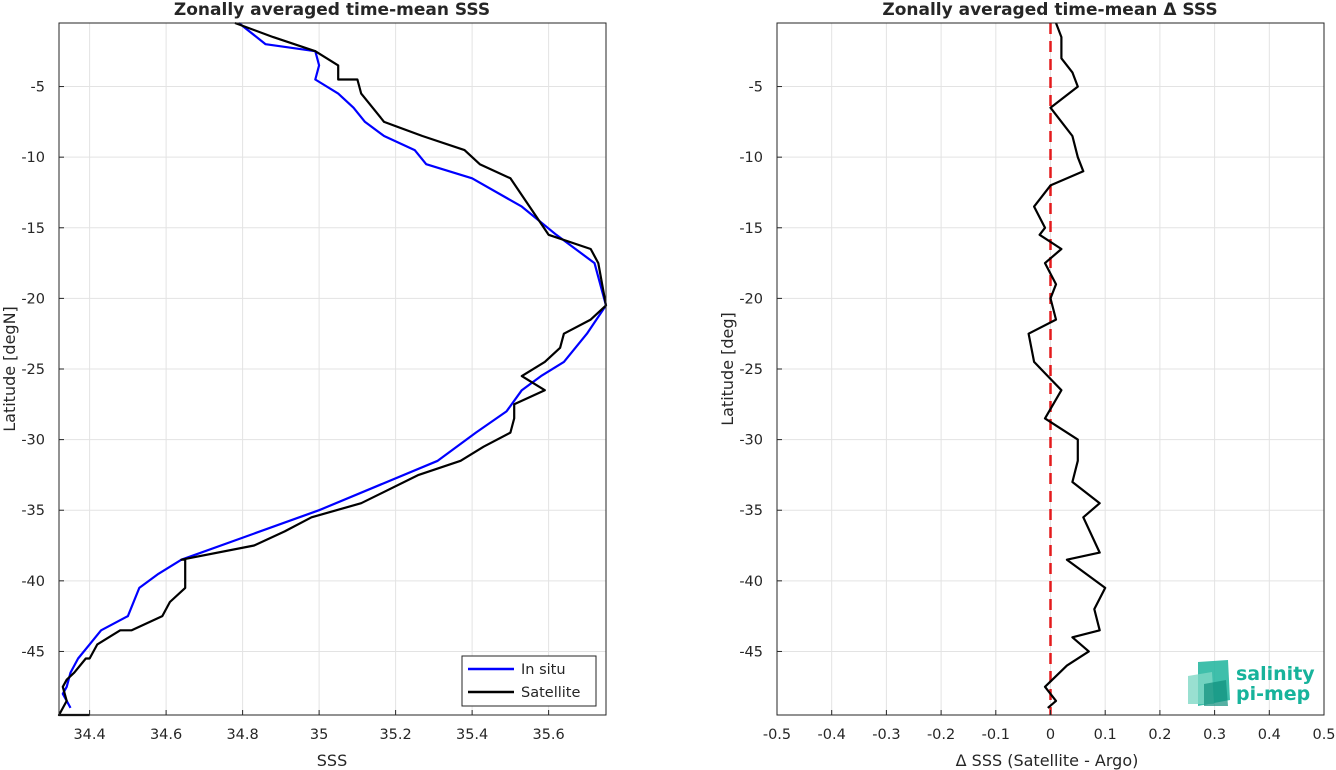 This screenshot has height=770, width=1336. I want to click on left-y-tick-label: -15, so click(33, 229).